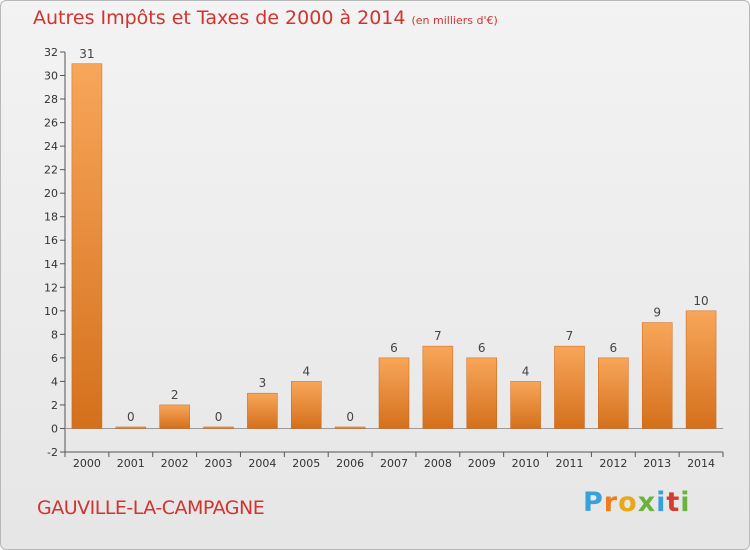 The image size is (750, 550). Describe the element at coordinates (701, 463) in the screenshot. I see `x-tick-label: 2014` at that location.